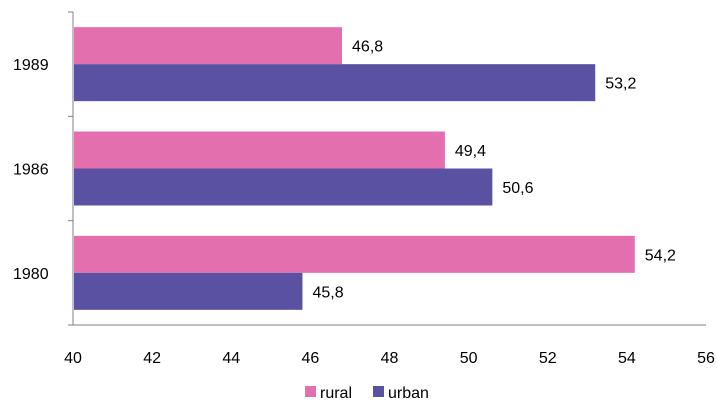 The image size is (717, 407). Describe the element at coordinates (259, 150) in the screenshot. I see `bar-rural-1986` at that location.